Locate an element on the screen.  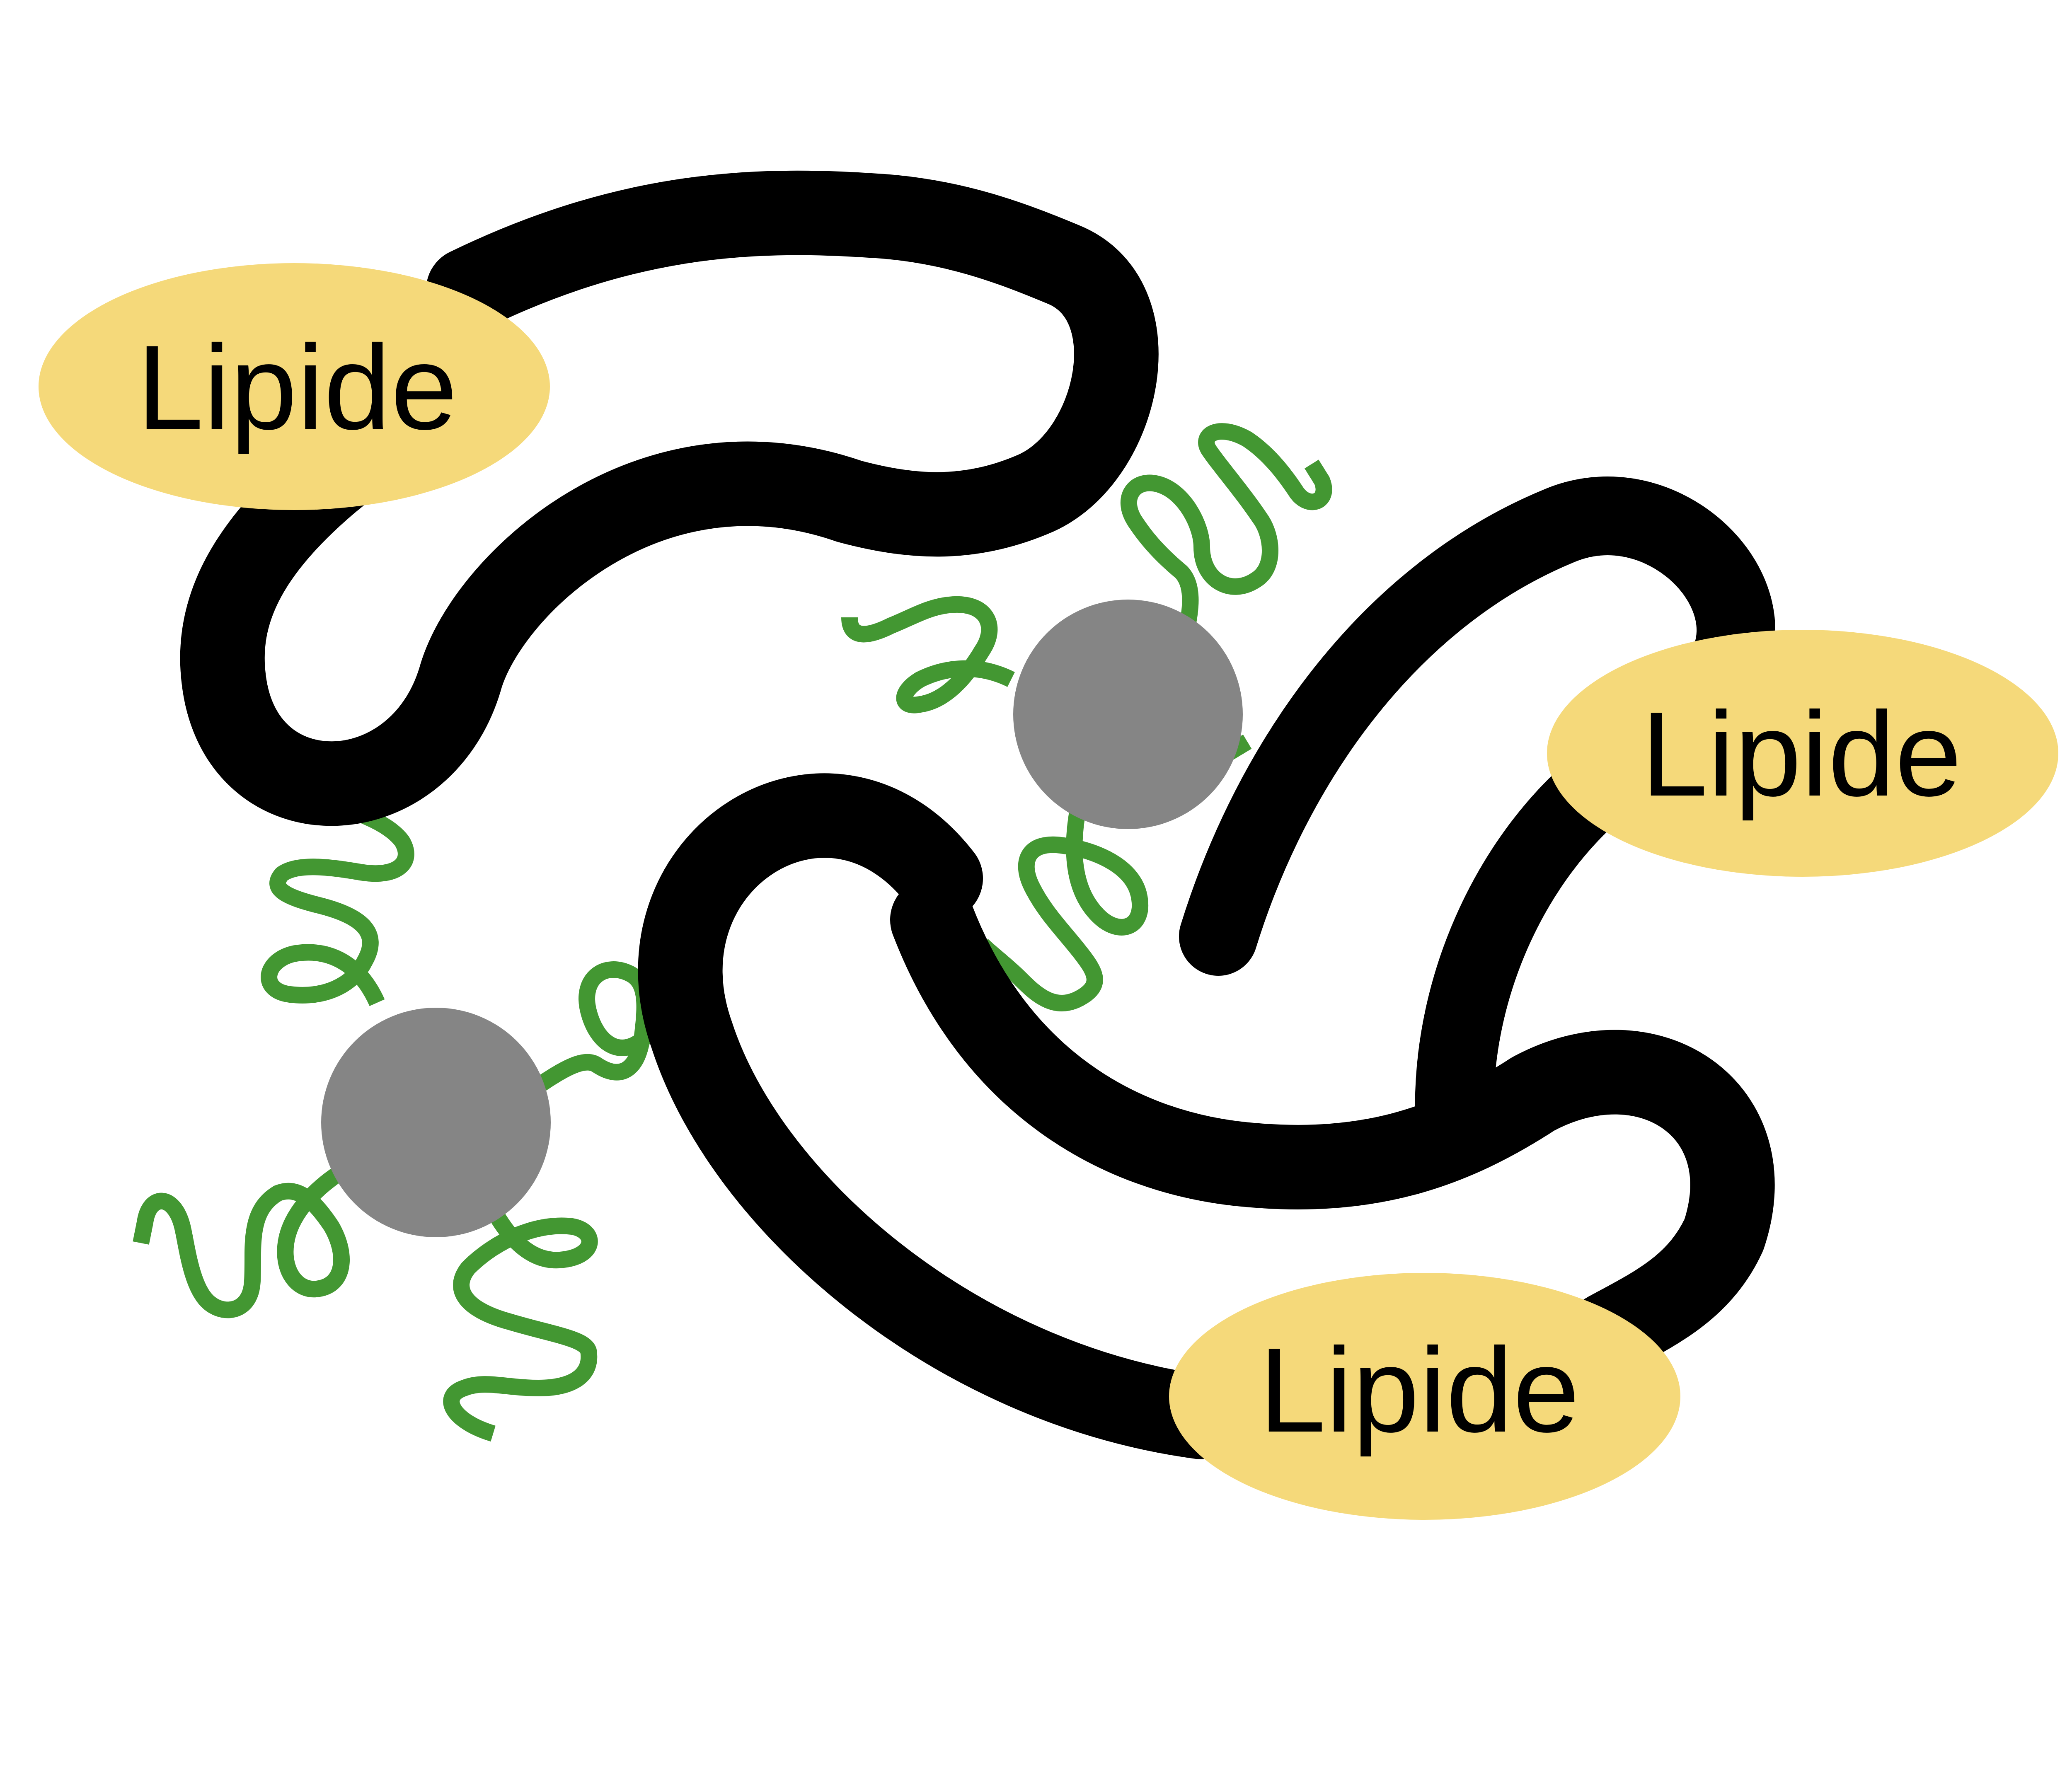
tail-left-left is located at coordinates (241, 1242).